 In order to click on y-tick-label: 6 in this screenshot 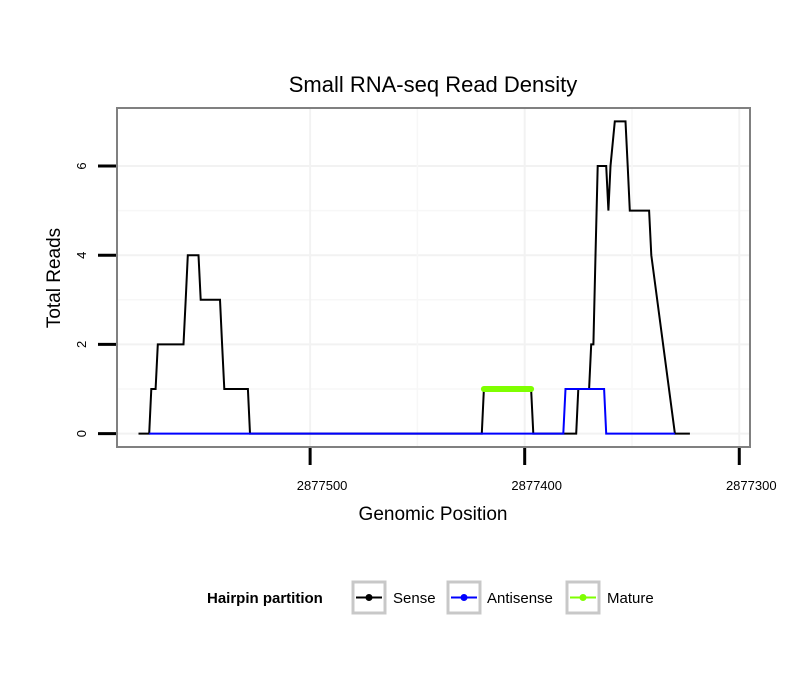, I will do `click(81, 165)`.